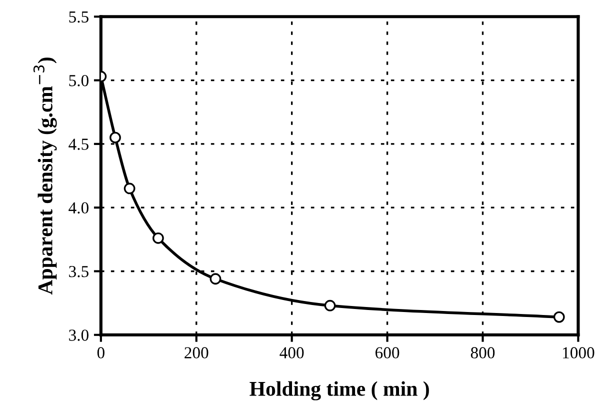 The image size is (608, 416). Describe the element at coordinates (78, 144) in the screenshot. I see `y-tick-label: 4.5` at that location.